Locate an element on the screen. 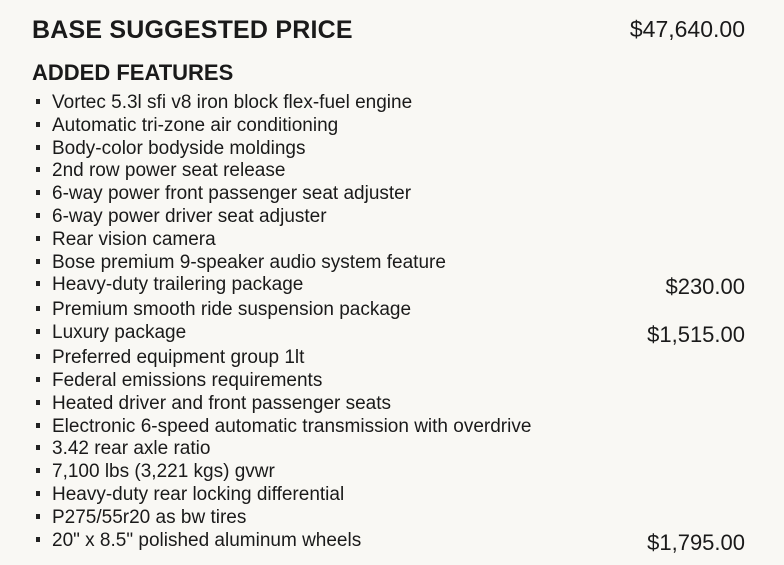 This screenshot has width=784, height=565. feature-item: 7,100 lbs (3,221 kgs) gvwr is located at coordinates (392, 472).